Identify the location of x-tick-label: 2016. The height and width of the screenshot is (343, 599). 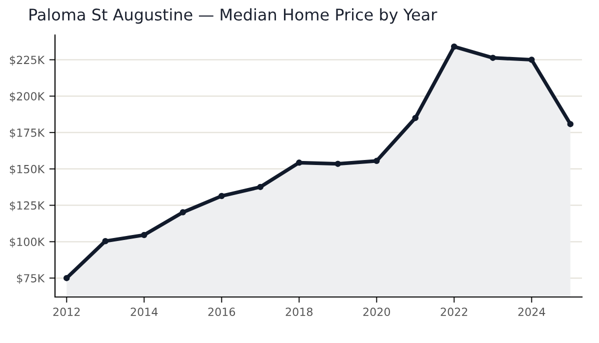
(222, 312).